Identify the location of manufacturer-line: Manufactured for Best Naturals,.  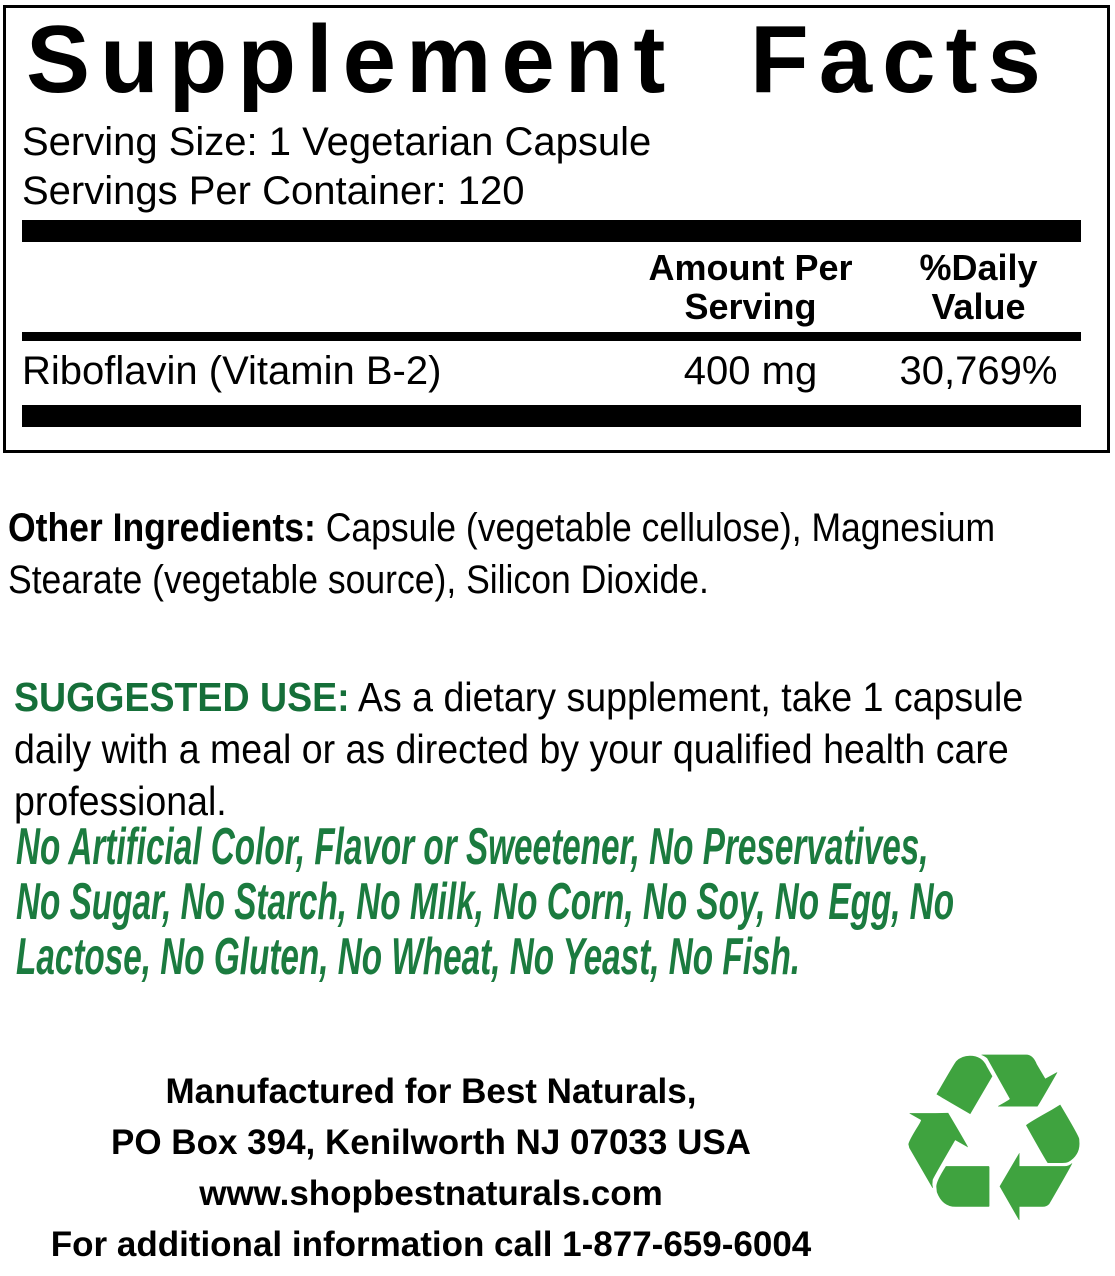
(431, 1091).